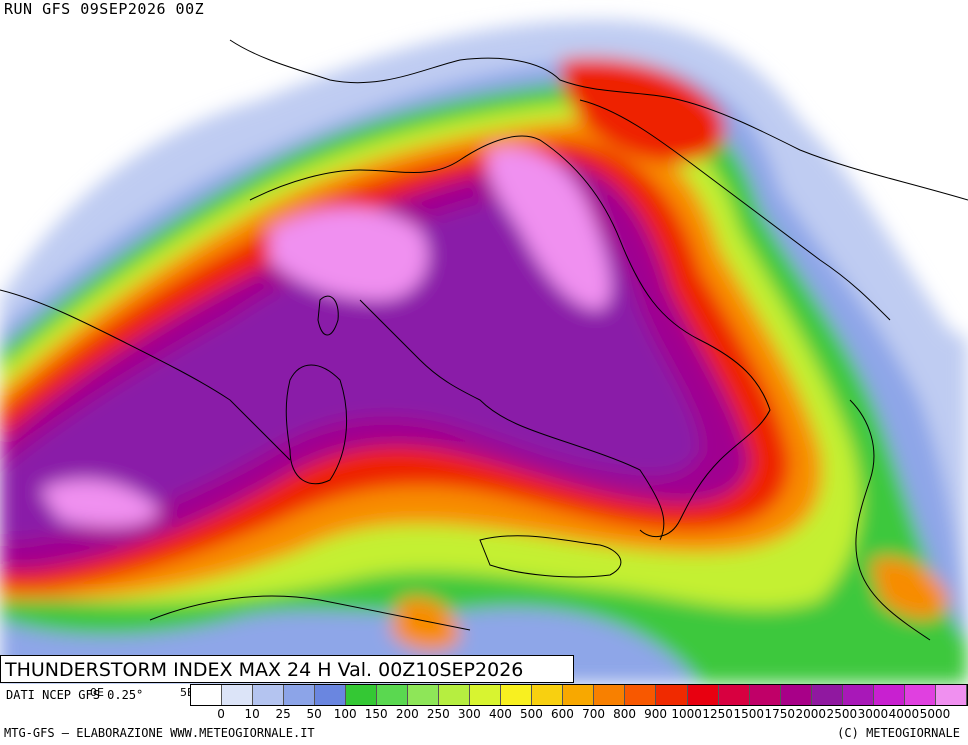 The image size is (968, 745). What do you see at coordinates (500, 714) in the screenshot?
I see `legend-label: 400` at bounding box center [500, 714].